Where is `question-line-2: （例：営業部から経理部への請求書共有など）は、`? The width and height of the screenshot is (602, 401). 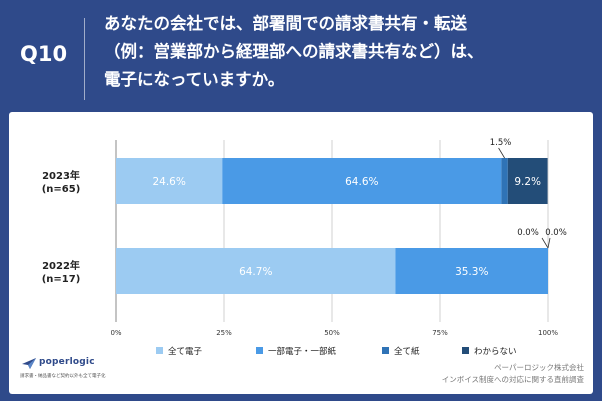 question-line-2: （例：営業部から経理部への請求書共有など）は、 is located at coordinates (294, 51).